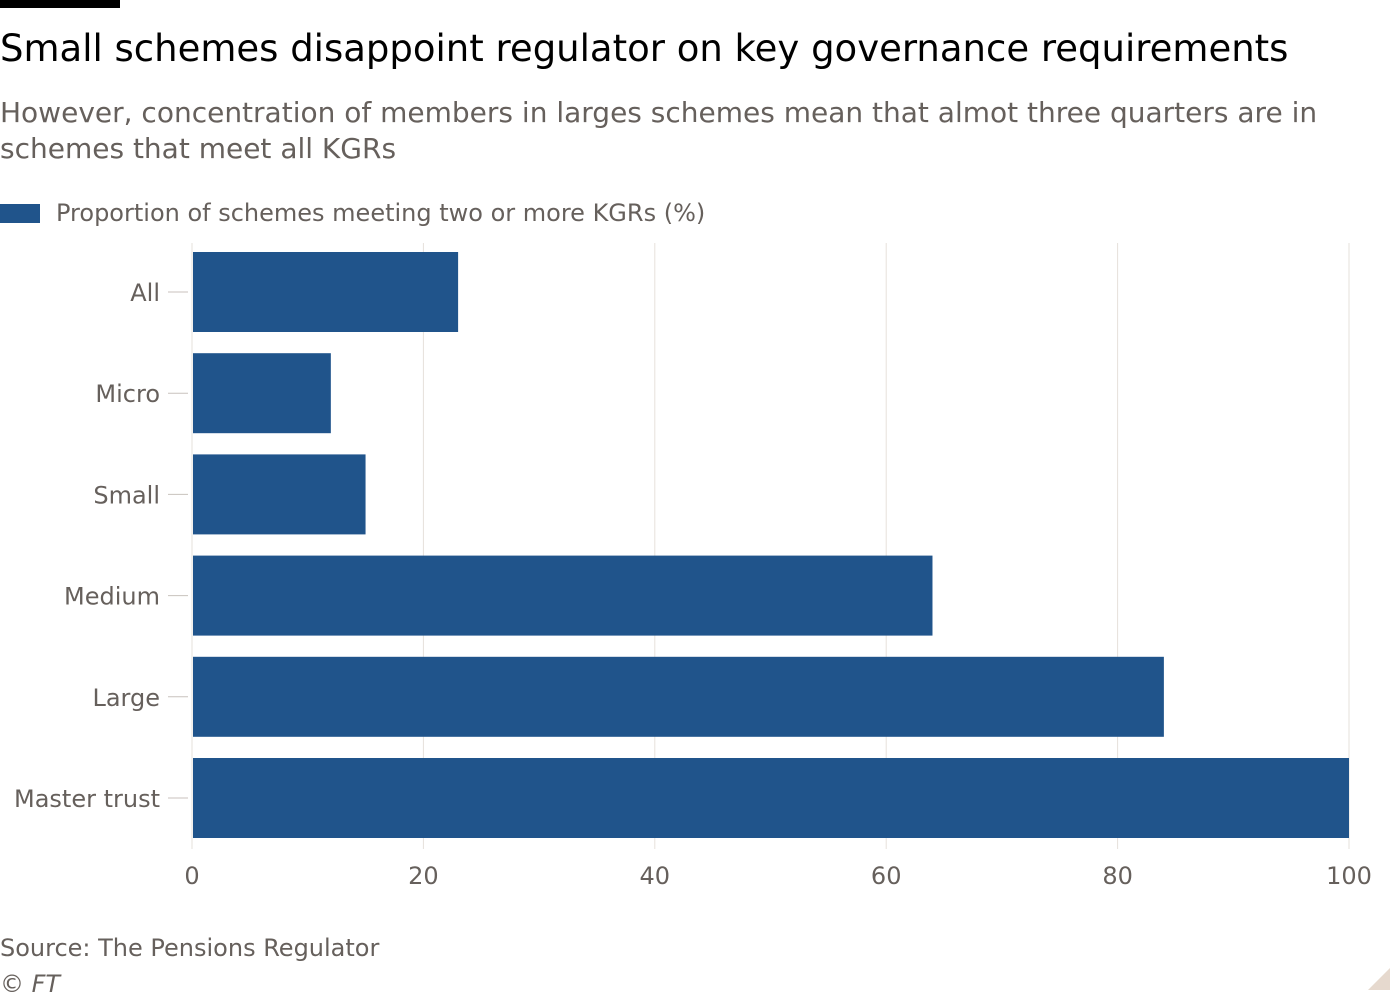 This screenshot has width=1400, height=1000. What do you see at coordinates (1379, 979) in the screenshot?
I see `corner-mark` at bounding box center [1379, 979].